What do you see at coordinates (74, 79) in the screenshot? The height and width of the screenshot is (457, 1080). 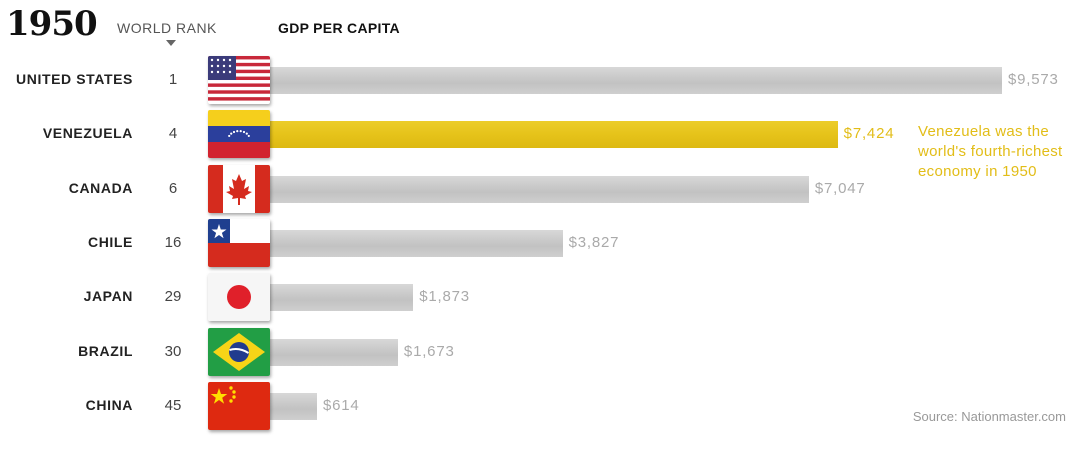 I see `country-label: UNITED STATES` at bounding box center [74, 79].